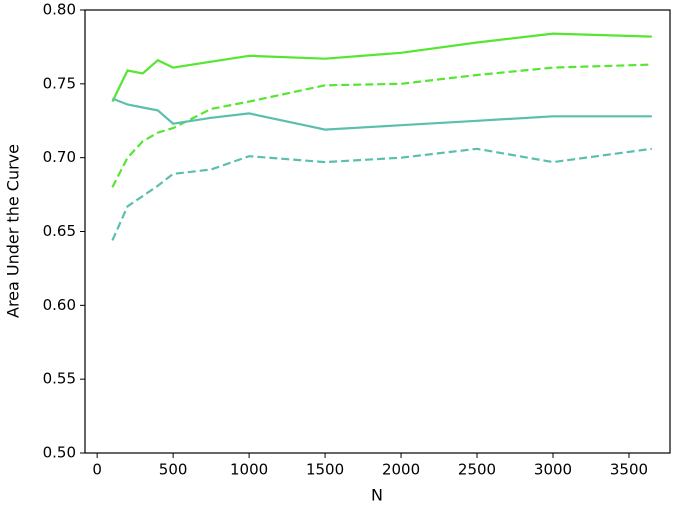  Describe the element at coordinates (59, 10) in the screenshot. I see `y-tick-label: 0.80` at that location.